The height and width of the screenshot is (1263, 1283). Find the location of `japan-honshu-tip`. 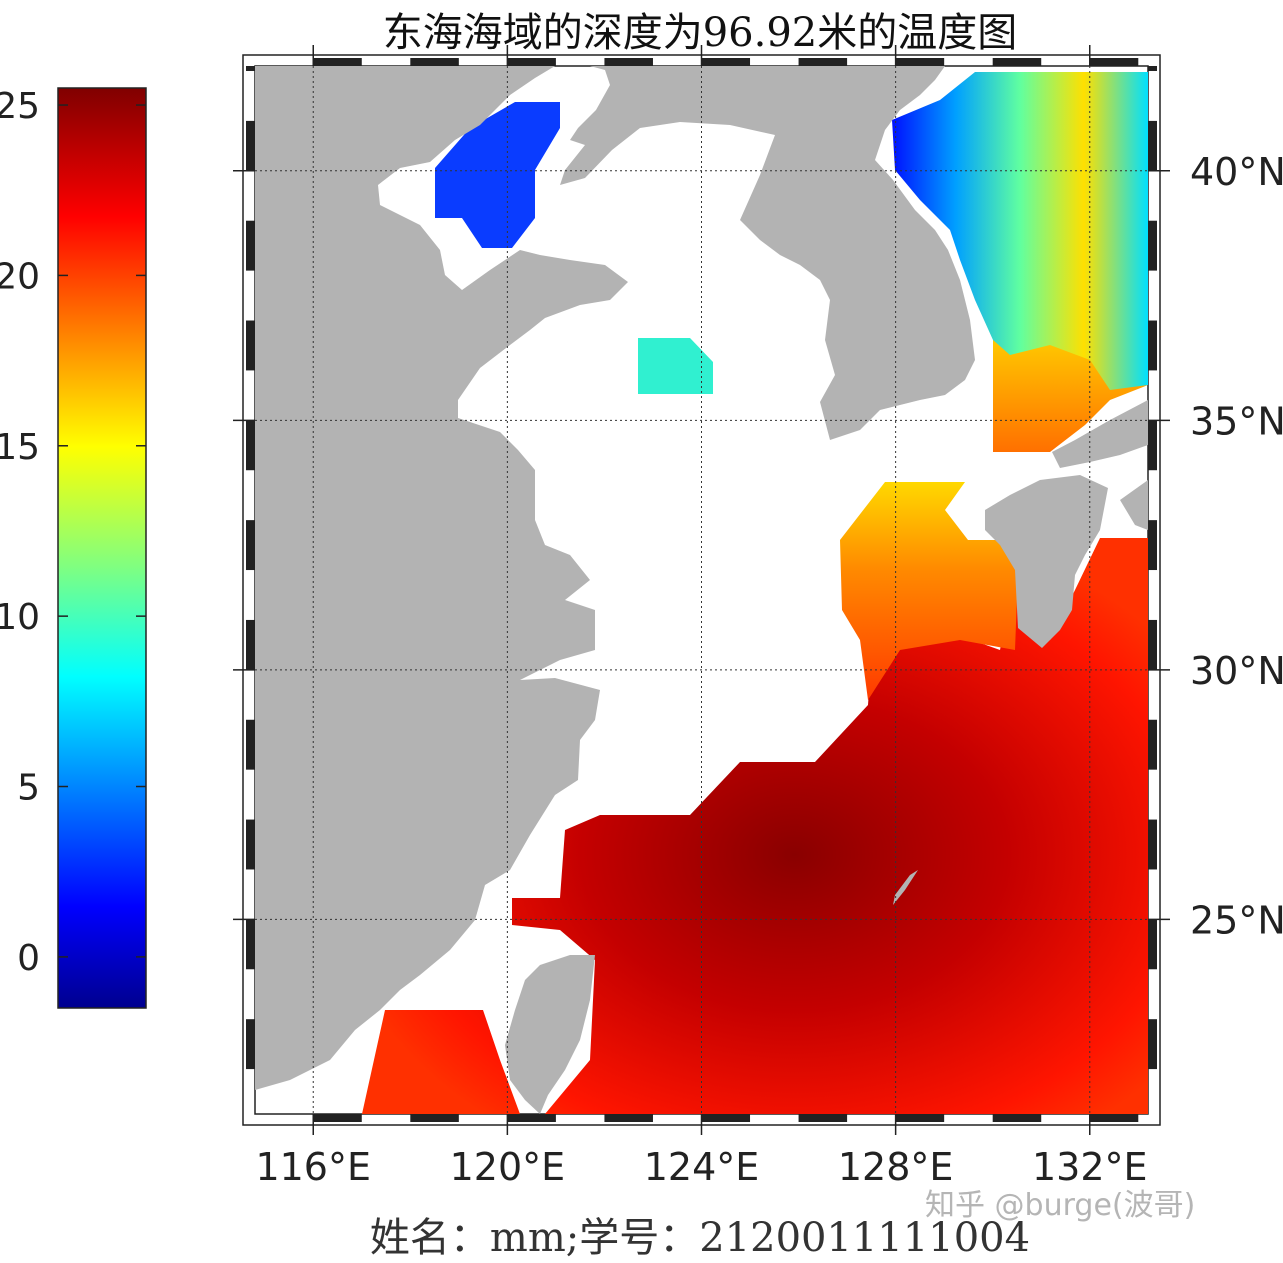

japan-honshu-tip is located at coordinates (1134, 505).